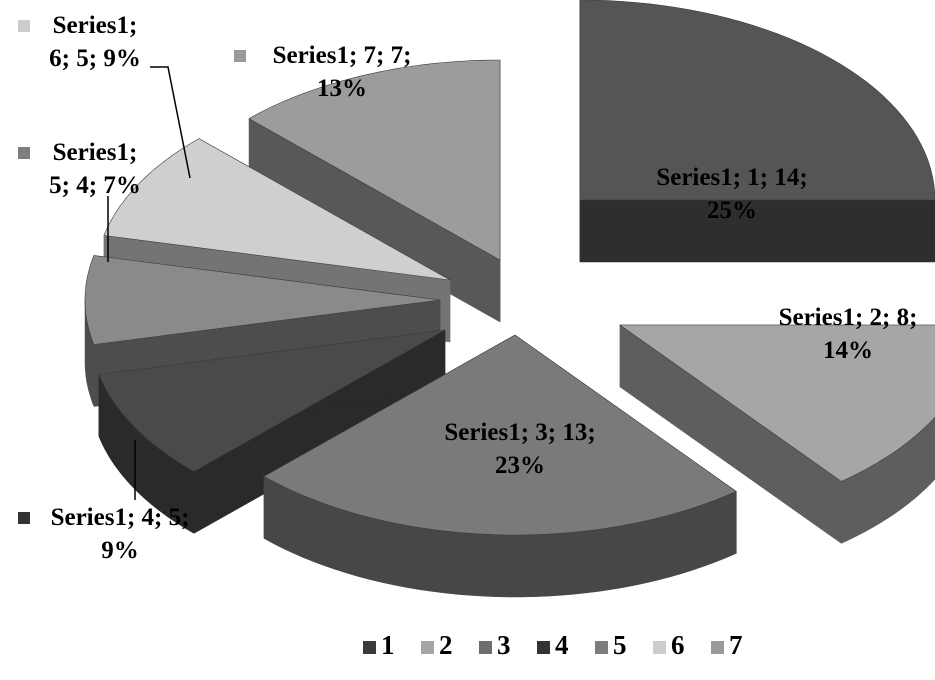 The height and width of the screenshot is (680, 935). I want to click on data-label-text: Series1; 1; 14;, so click(731, 177).